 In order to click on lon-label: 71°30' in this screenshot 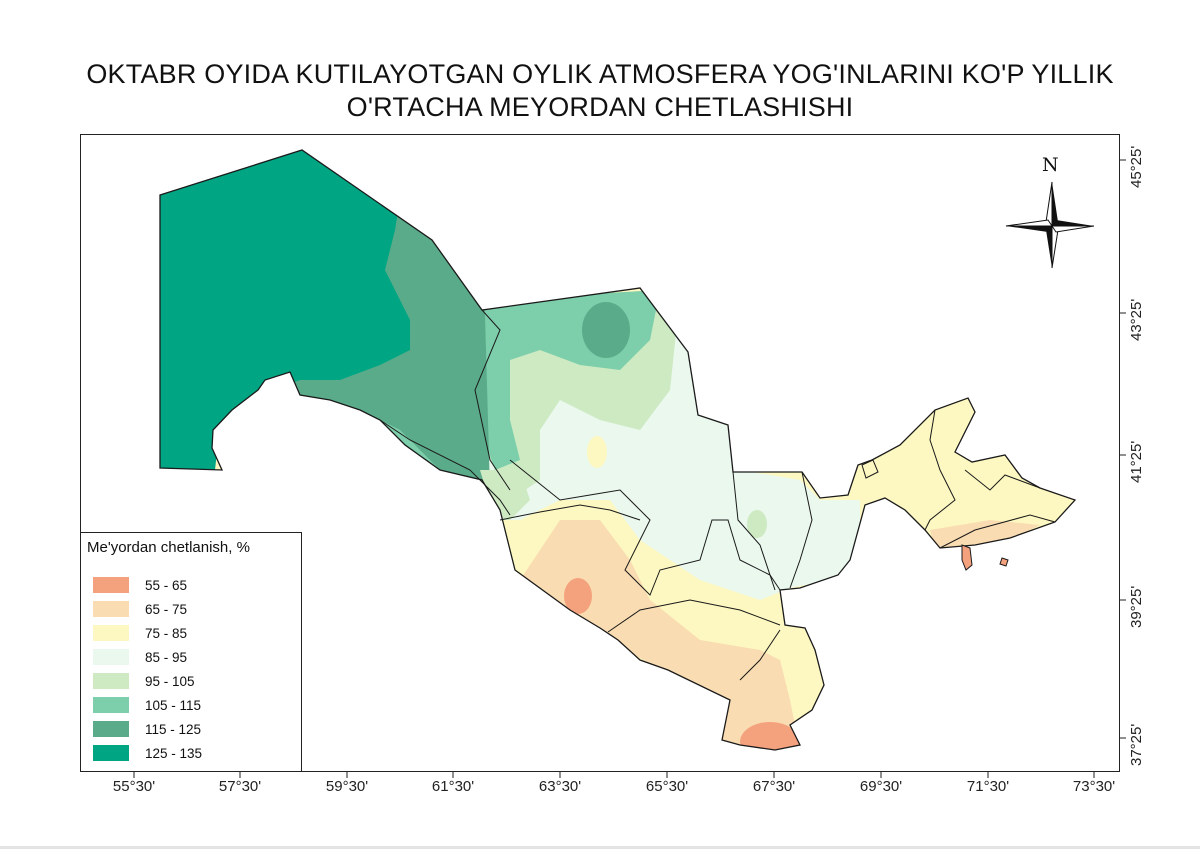, I will do `click(988, 786)`.